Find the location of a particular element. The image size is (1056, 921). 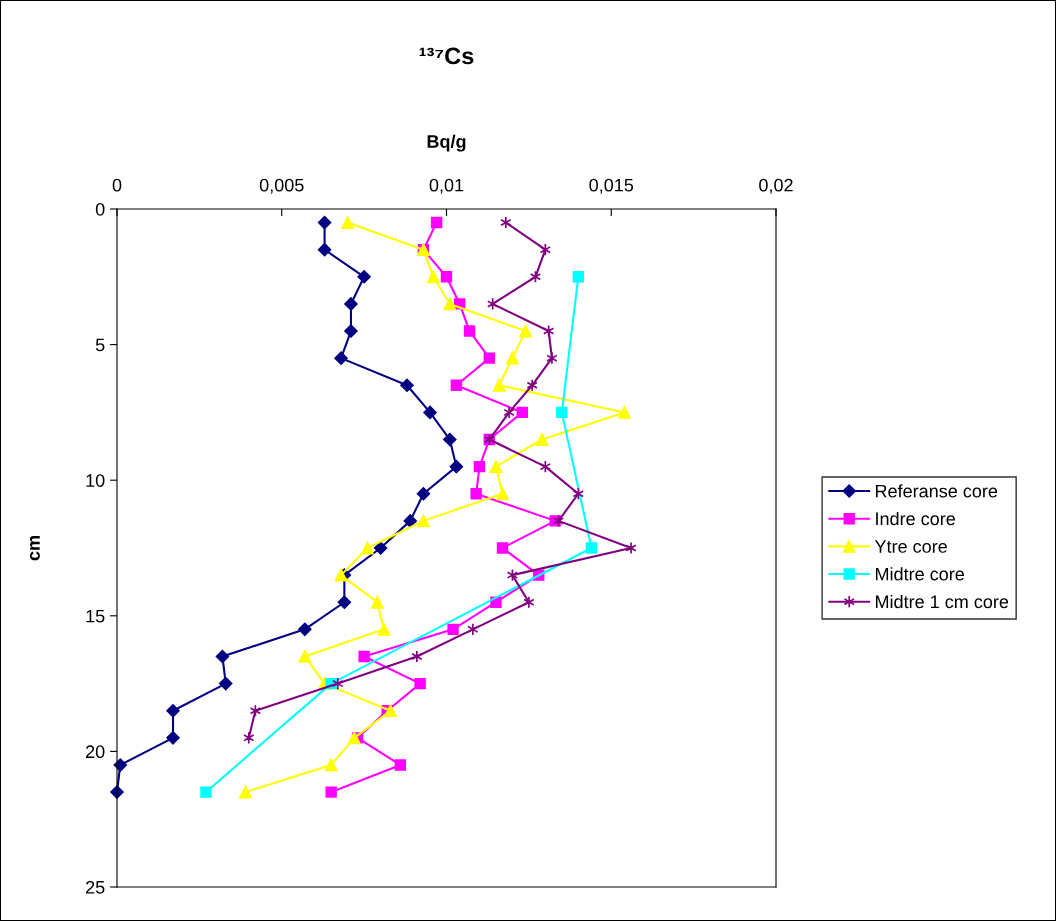

x-axis-title: Bq/g is located at coordinates (446, 143).